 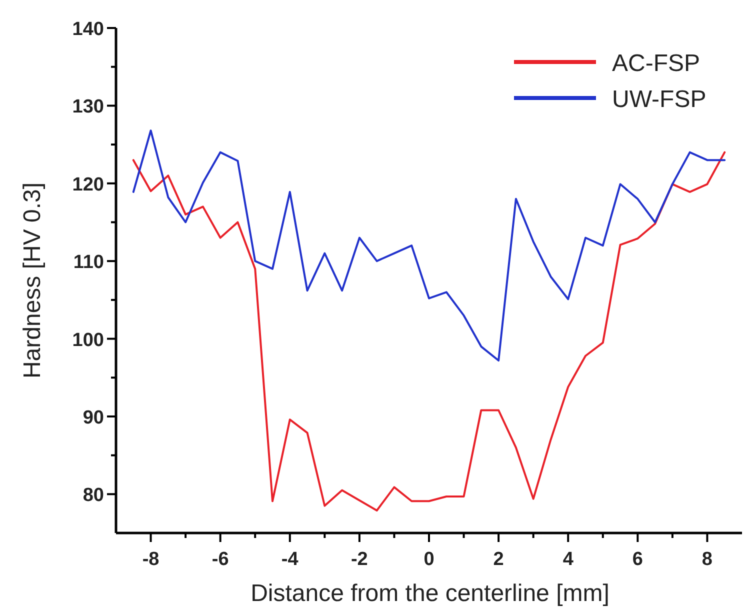 I want to click on x-axis-title: Distance from the centerline [mm], so click(x=430, y=593).